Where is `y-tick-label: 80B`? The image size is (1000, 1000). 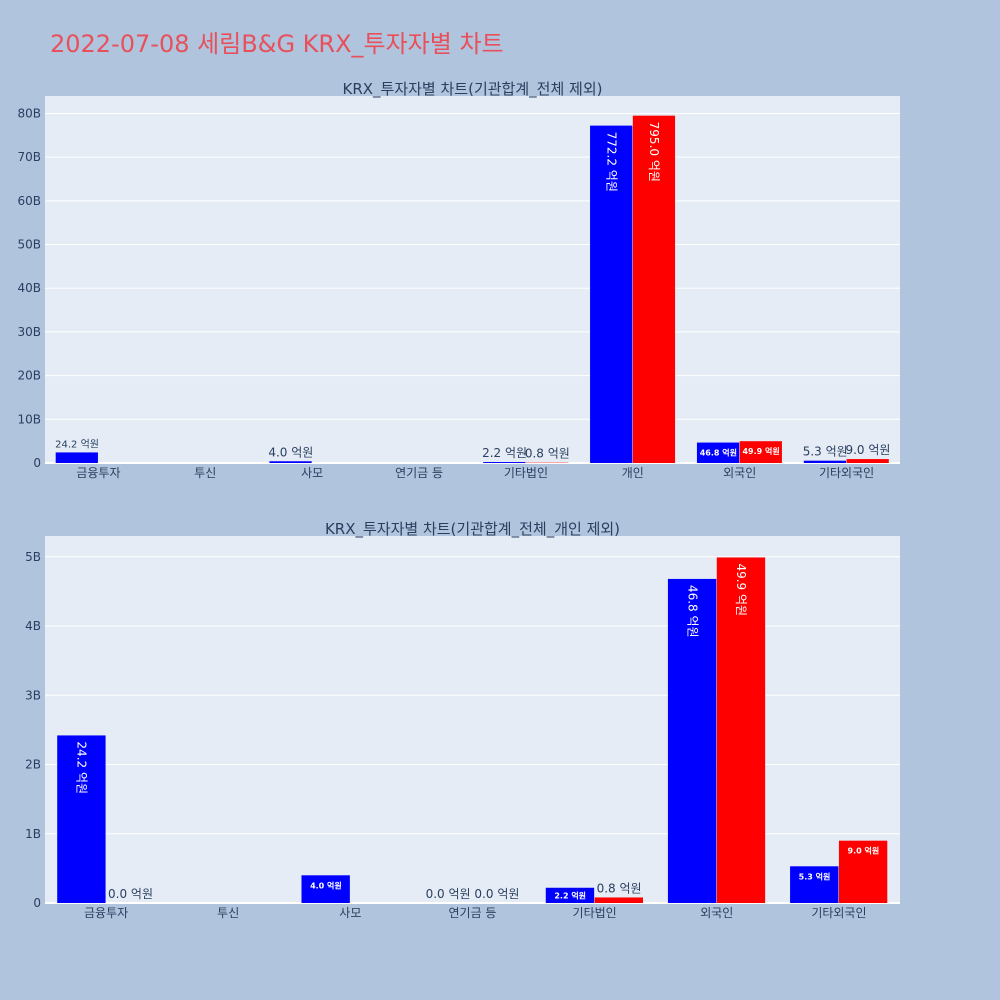
y-tick-label: 80B is located at coordinates (29, 113).